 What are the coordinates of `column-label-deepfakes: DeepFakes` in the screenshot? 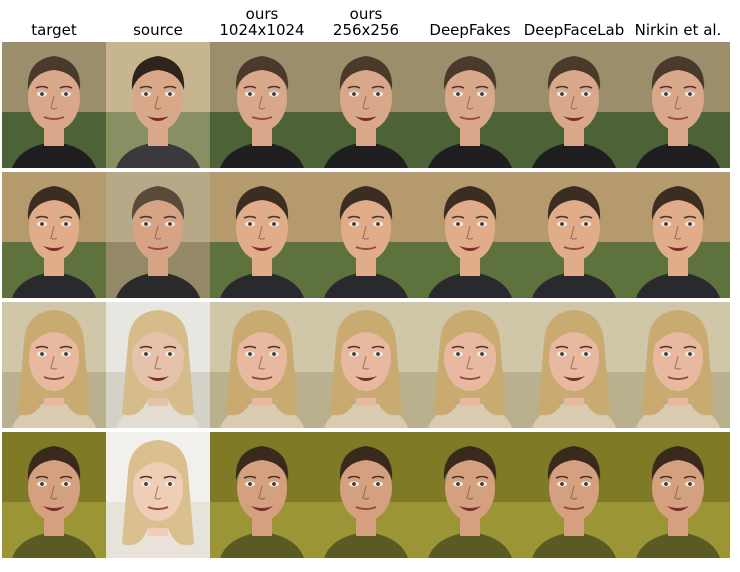 It's located at (470, 30).